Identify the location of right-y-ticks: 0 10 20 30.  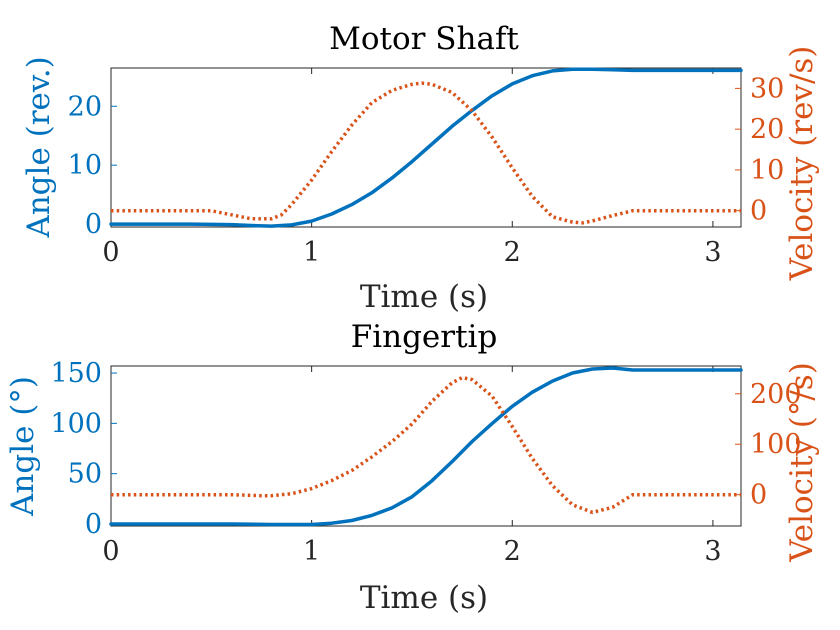
(759, 150).